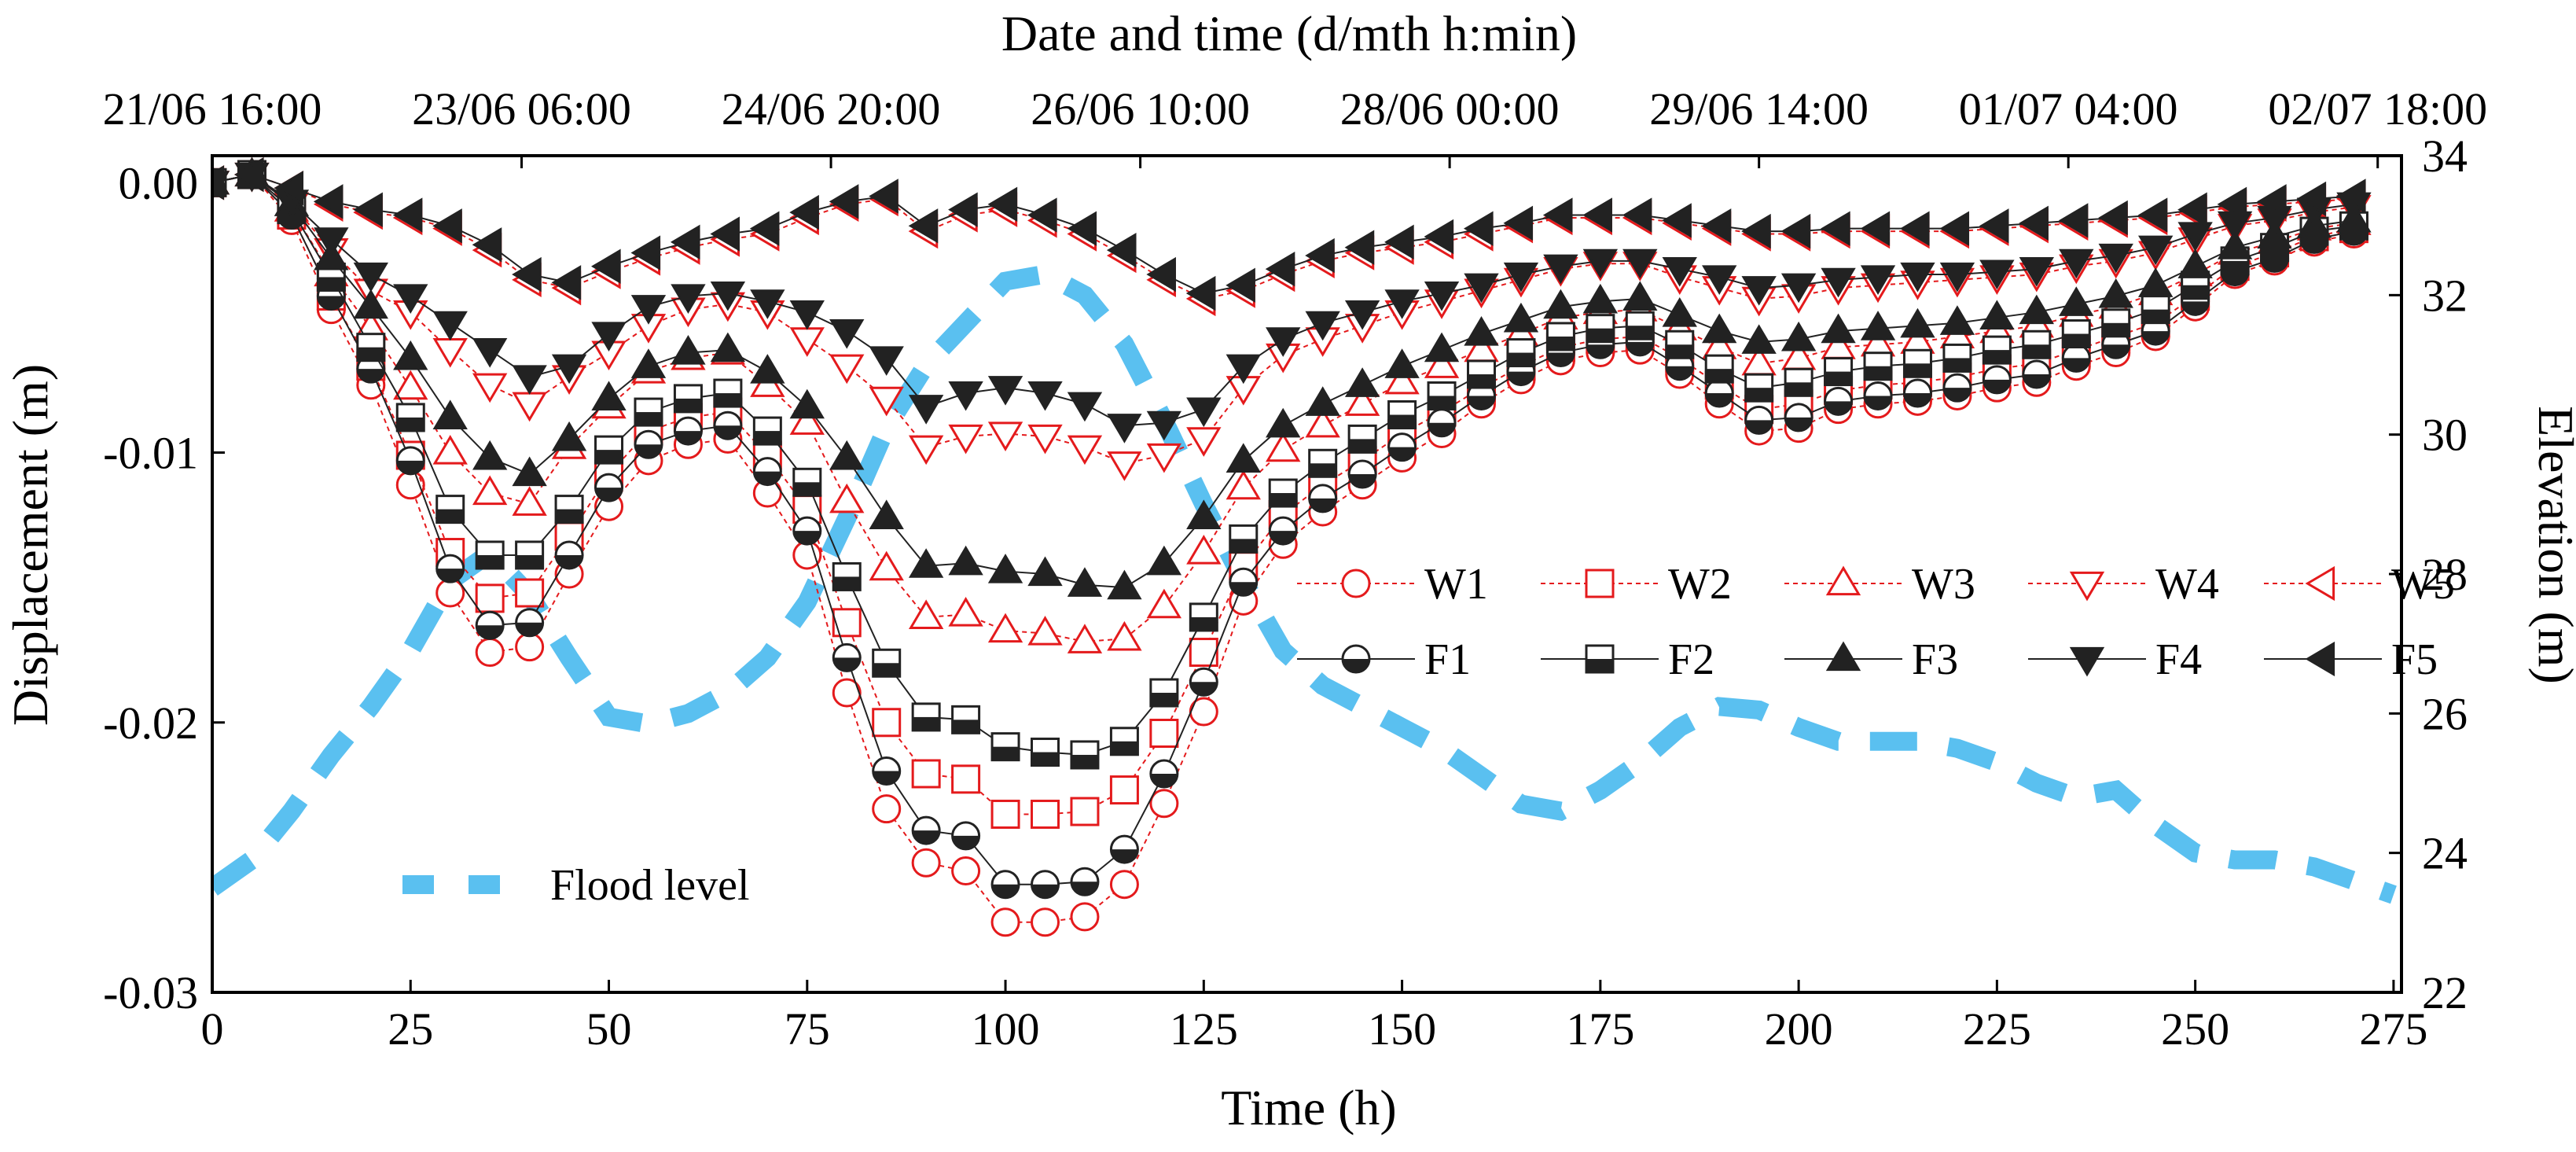  What do you see at coordinates (1943, 584) in the screenshot?
I see `legend-label-w3: W3` at bounding box center [1943, 584].